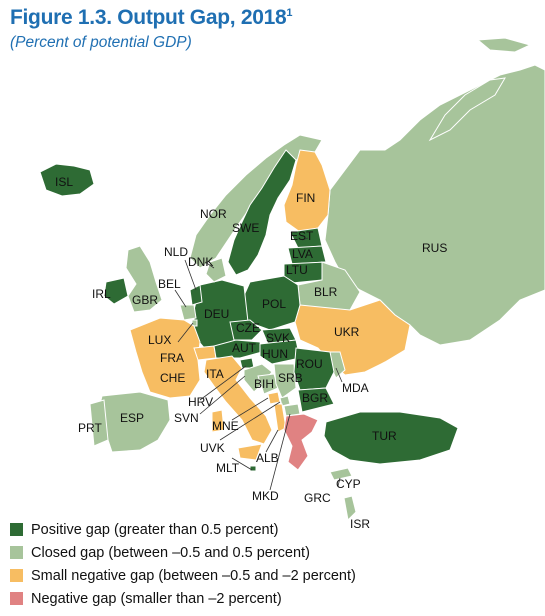 The image size is (545, 616). What do you see at coordinates (264, 384) in the screenshot?
I see `label-BIH: BIH` at bounding box center [264, 384].